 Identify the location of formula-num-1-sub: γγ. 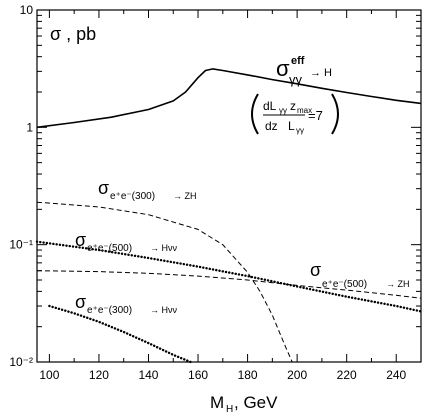
(283, 110).